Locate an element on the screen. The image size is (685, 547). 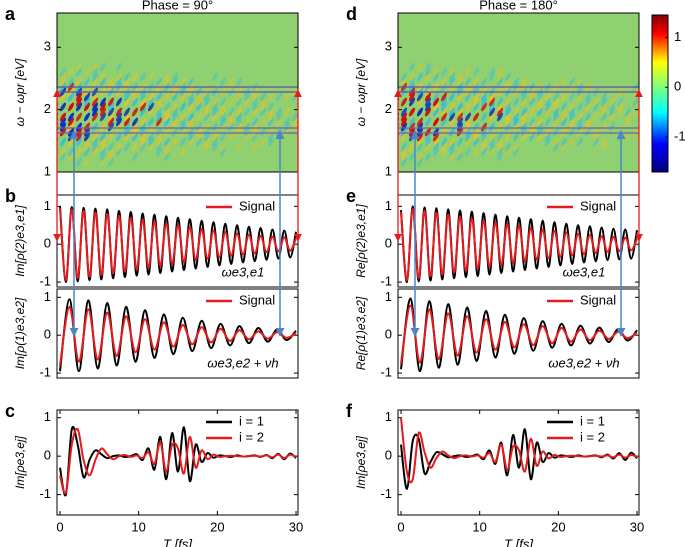
y-tick-label: 0 is located at coordinates (47, 243).